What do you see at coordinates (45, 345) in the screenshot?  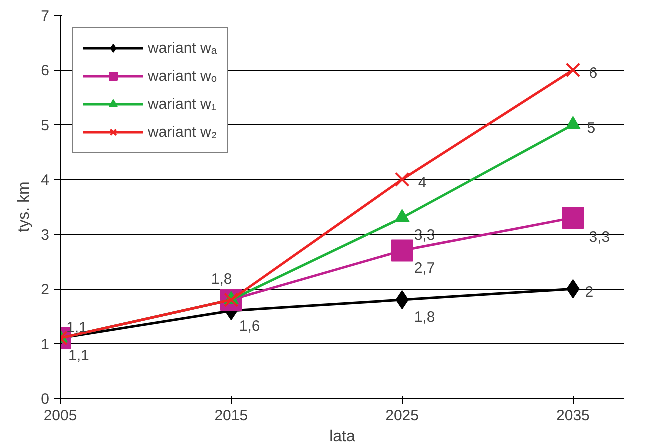 I see `y-tick-label: 1` at bounding box center [45, 345].